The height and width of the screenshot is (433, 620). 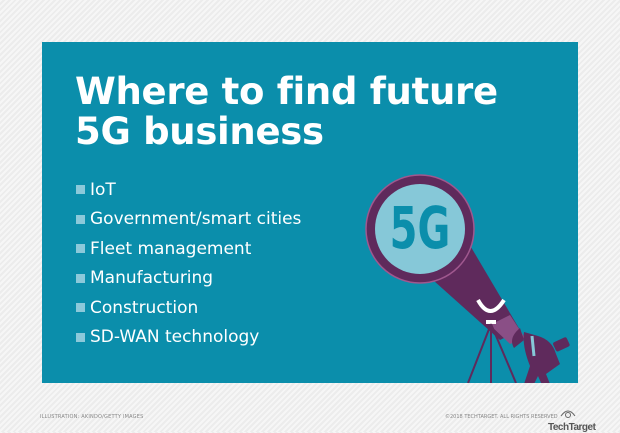 What do you see at coordinates (171, 248) in the screenshot?
I see `list-item-label: Fleet management` at bounding box center [171, 248].